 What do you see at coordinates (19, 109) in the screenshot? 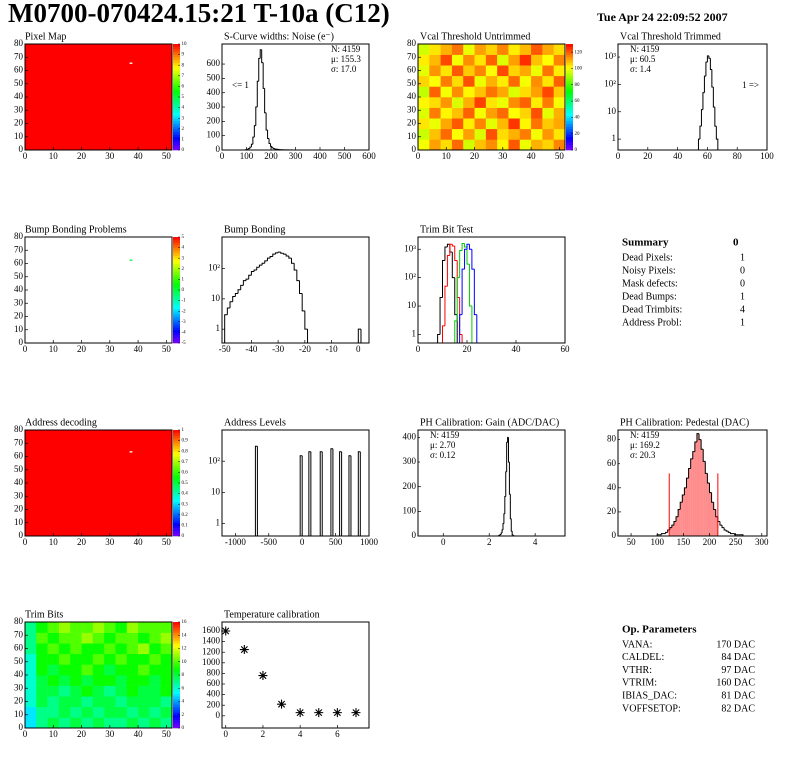
I see `y-tick-label: 30` at bounding box center [19, 109].